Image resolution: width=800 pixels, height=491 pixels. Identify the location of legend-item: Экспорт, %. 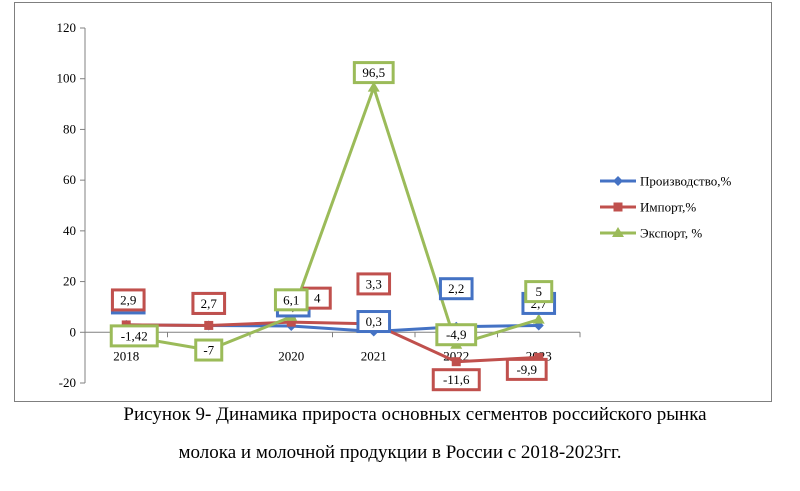
(651, 233).